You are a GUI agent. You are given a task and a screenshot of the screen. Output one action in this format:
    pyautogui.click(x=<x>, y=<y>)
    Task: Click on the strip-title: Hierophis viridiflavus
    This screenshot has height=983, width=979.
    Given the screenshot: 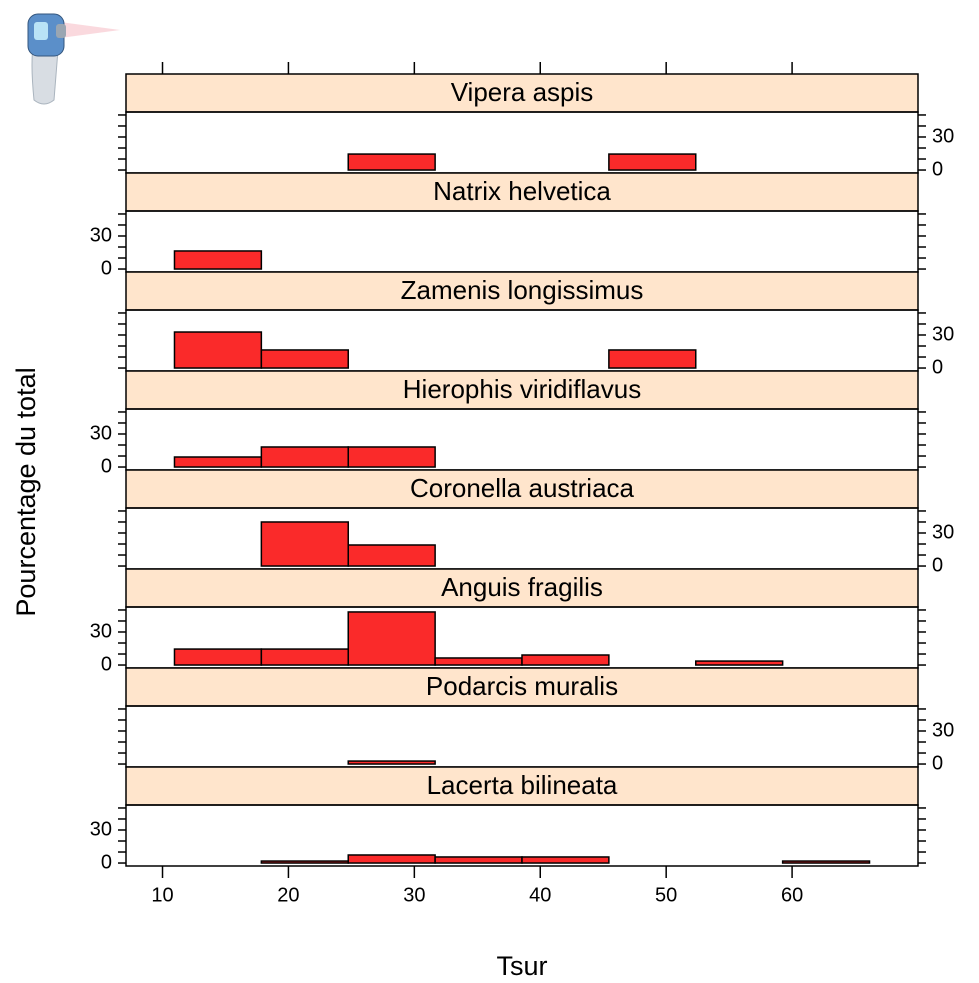 What is the action you would take?
    pyautogui.click(x=522, y=389)
    